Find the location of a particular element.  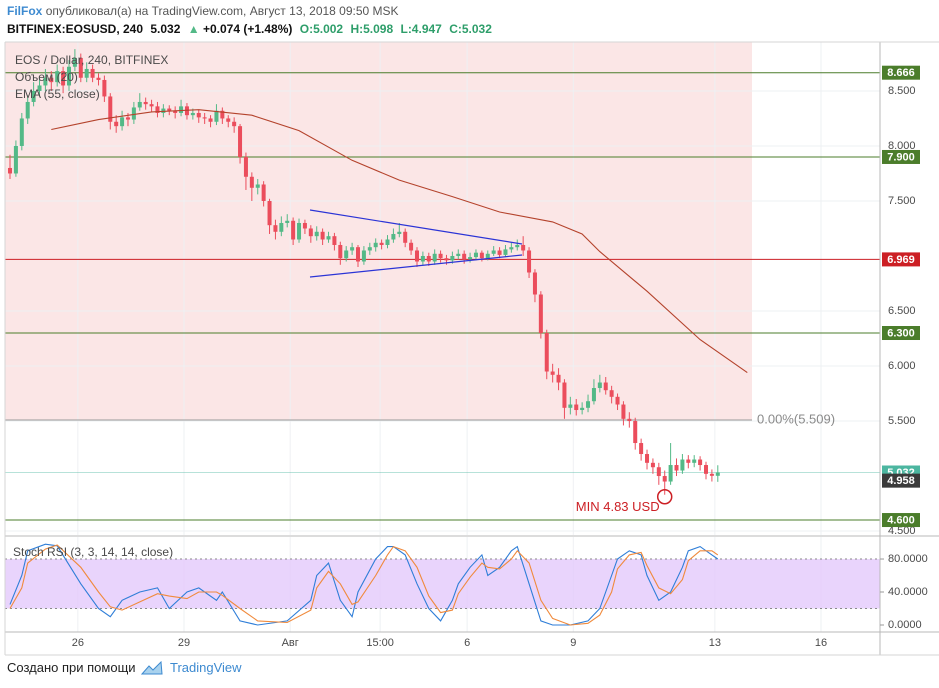

x-tick-label: 13 is located at coordinates (715, 643).